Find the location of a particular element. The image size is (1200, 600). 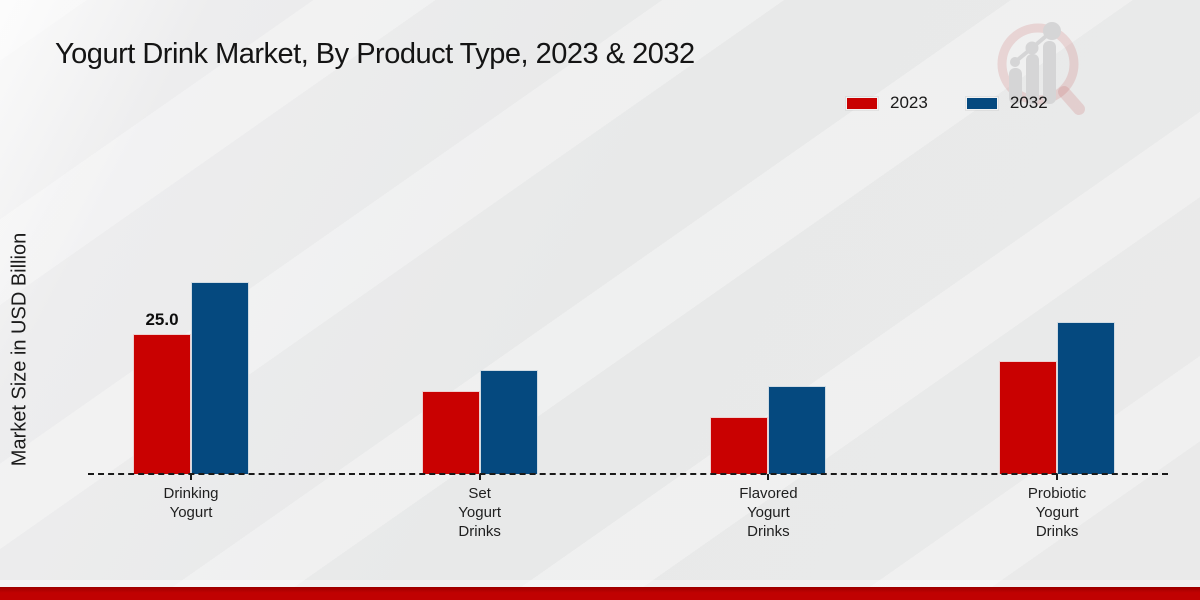

legend-swatch-2023 is located at coordinates (862, 103).